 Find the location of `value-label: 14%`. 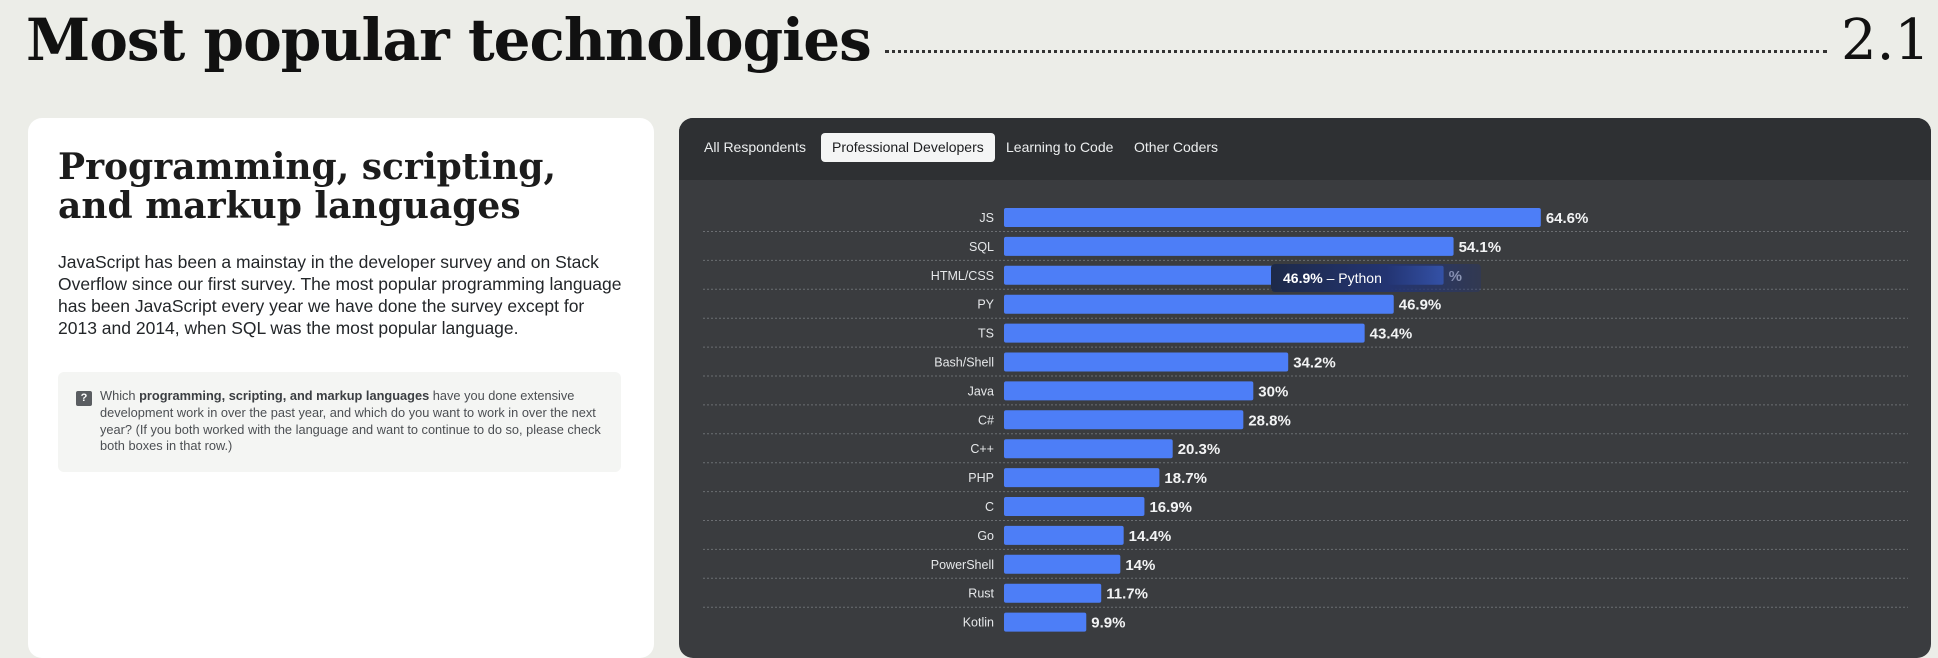

value-label: 14% is located at coordinates (1140, 565).